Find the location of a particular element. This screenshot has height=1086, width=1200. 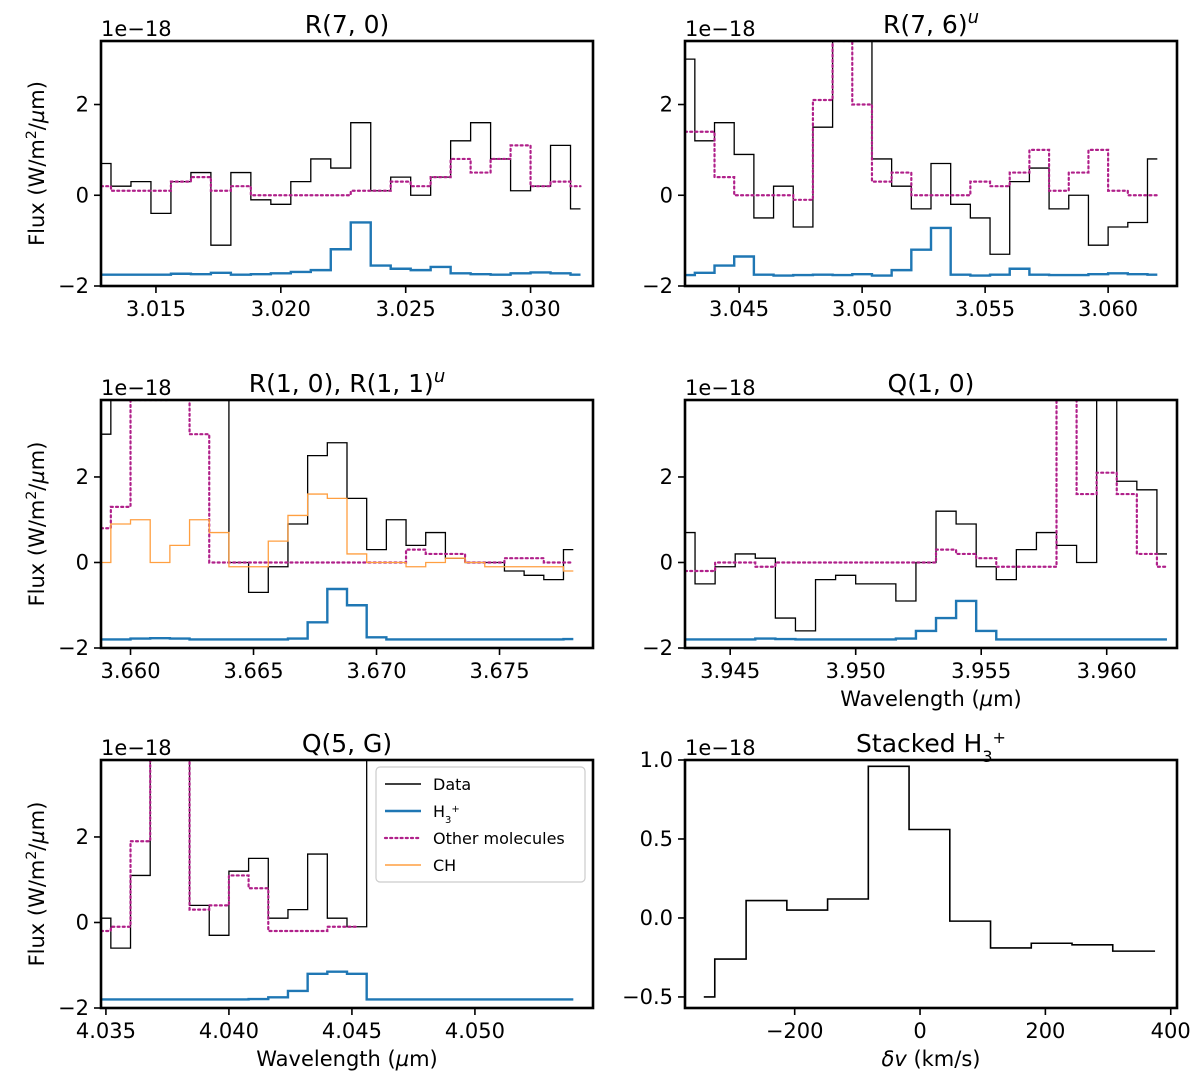

x-tick-label: 3.020 is located at coordinates (281, 309).